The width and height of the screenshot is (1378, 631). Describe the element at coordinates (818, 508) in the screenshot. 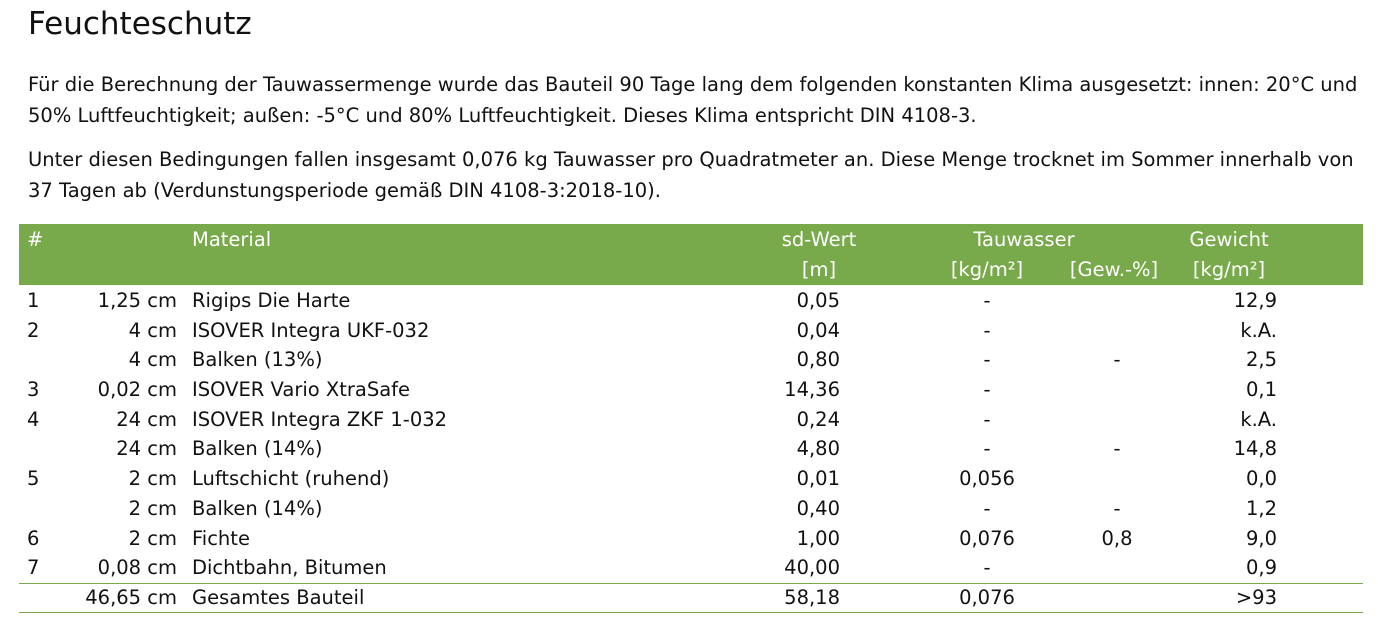

I see `row-sd: 0,40` at that location.